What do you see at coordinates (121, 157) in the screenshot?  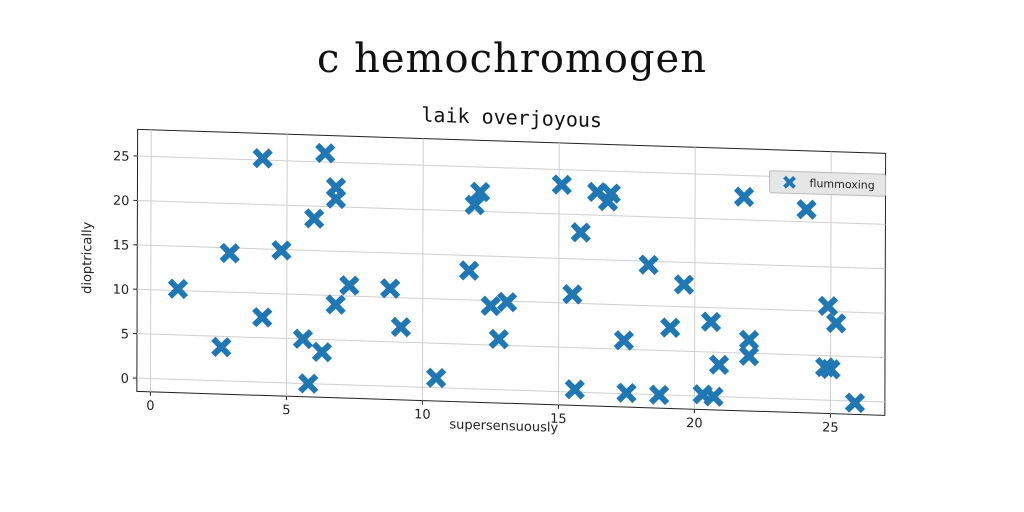 I see `y-tick-label: 25` at bounding box center [121, 157].